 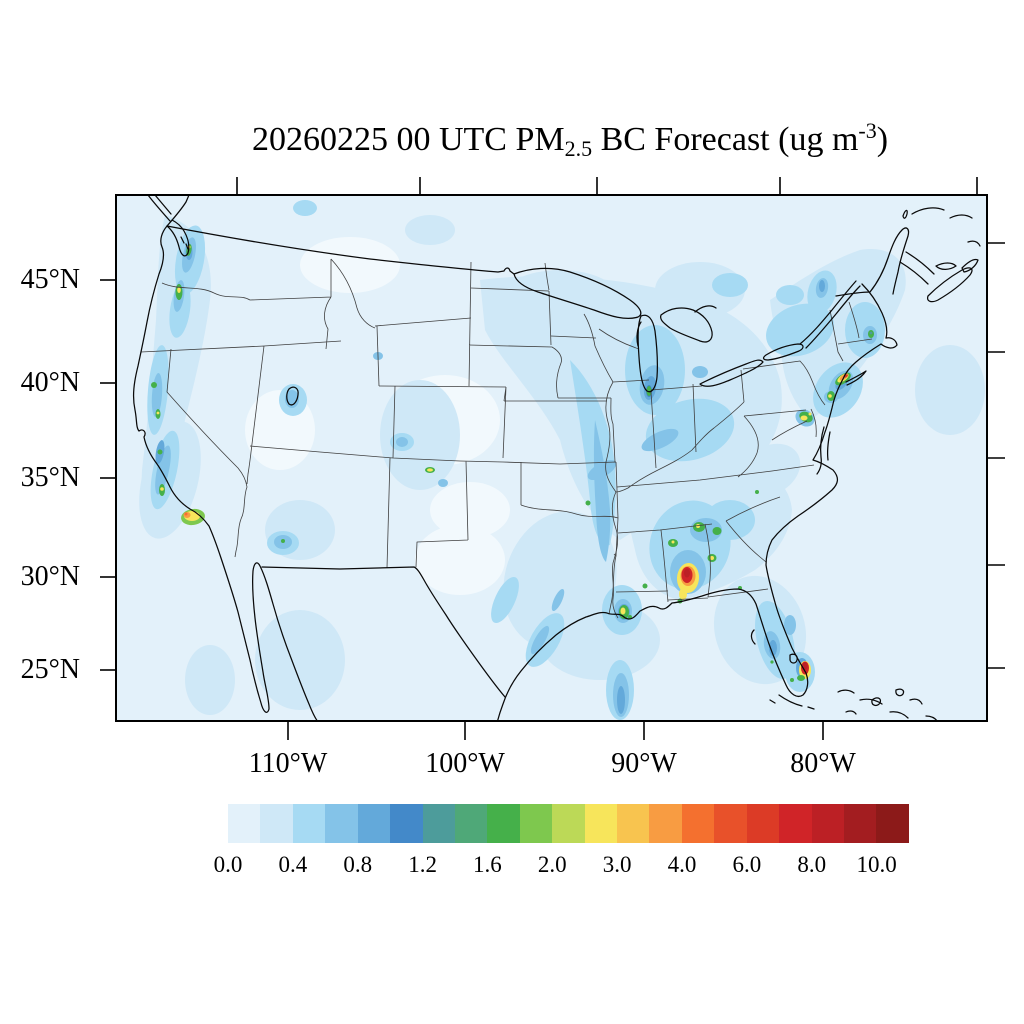 I want to click on colorbar, so click(x=568, y=823).